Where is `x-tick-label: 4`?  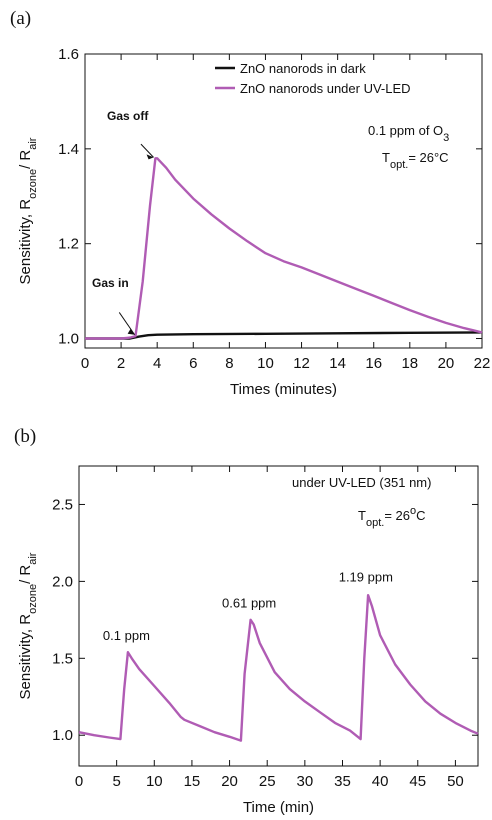
x-tick-label: 4 is located at coordinates (157, 363).